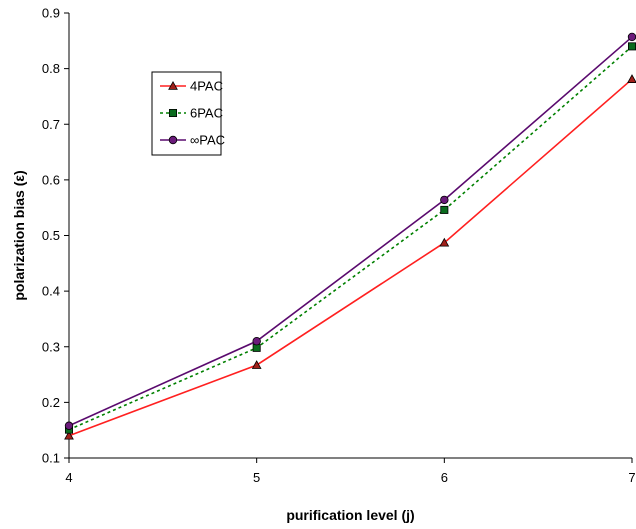  I want to click on legend-entry: 6PAC, so click(191, 113).